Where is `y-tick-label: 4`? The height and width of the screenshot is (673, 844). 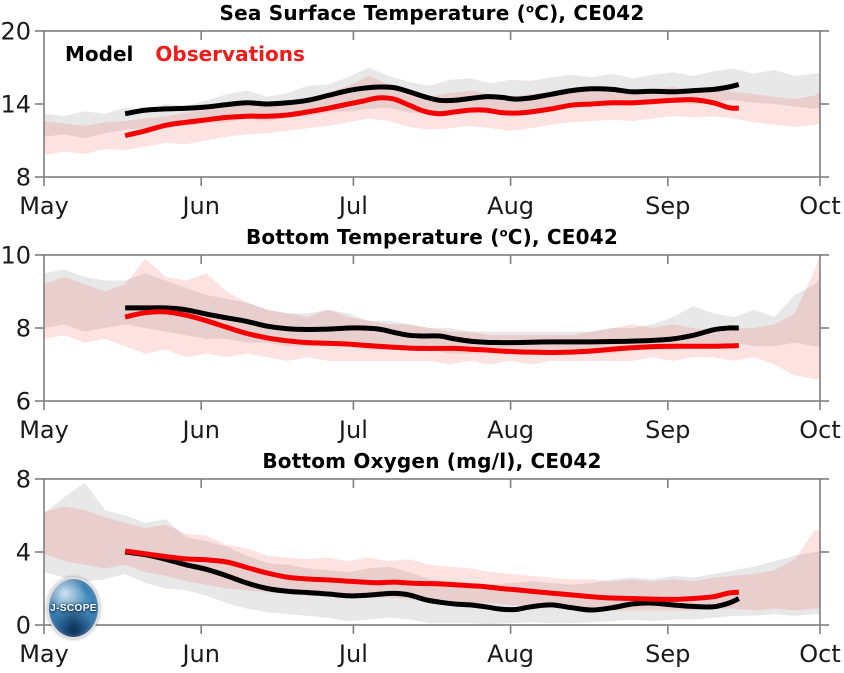
y-tick-label: 4 is located at coordinates (23, 553).